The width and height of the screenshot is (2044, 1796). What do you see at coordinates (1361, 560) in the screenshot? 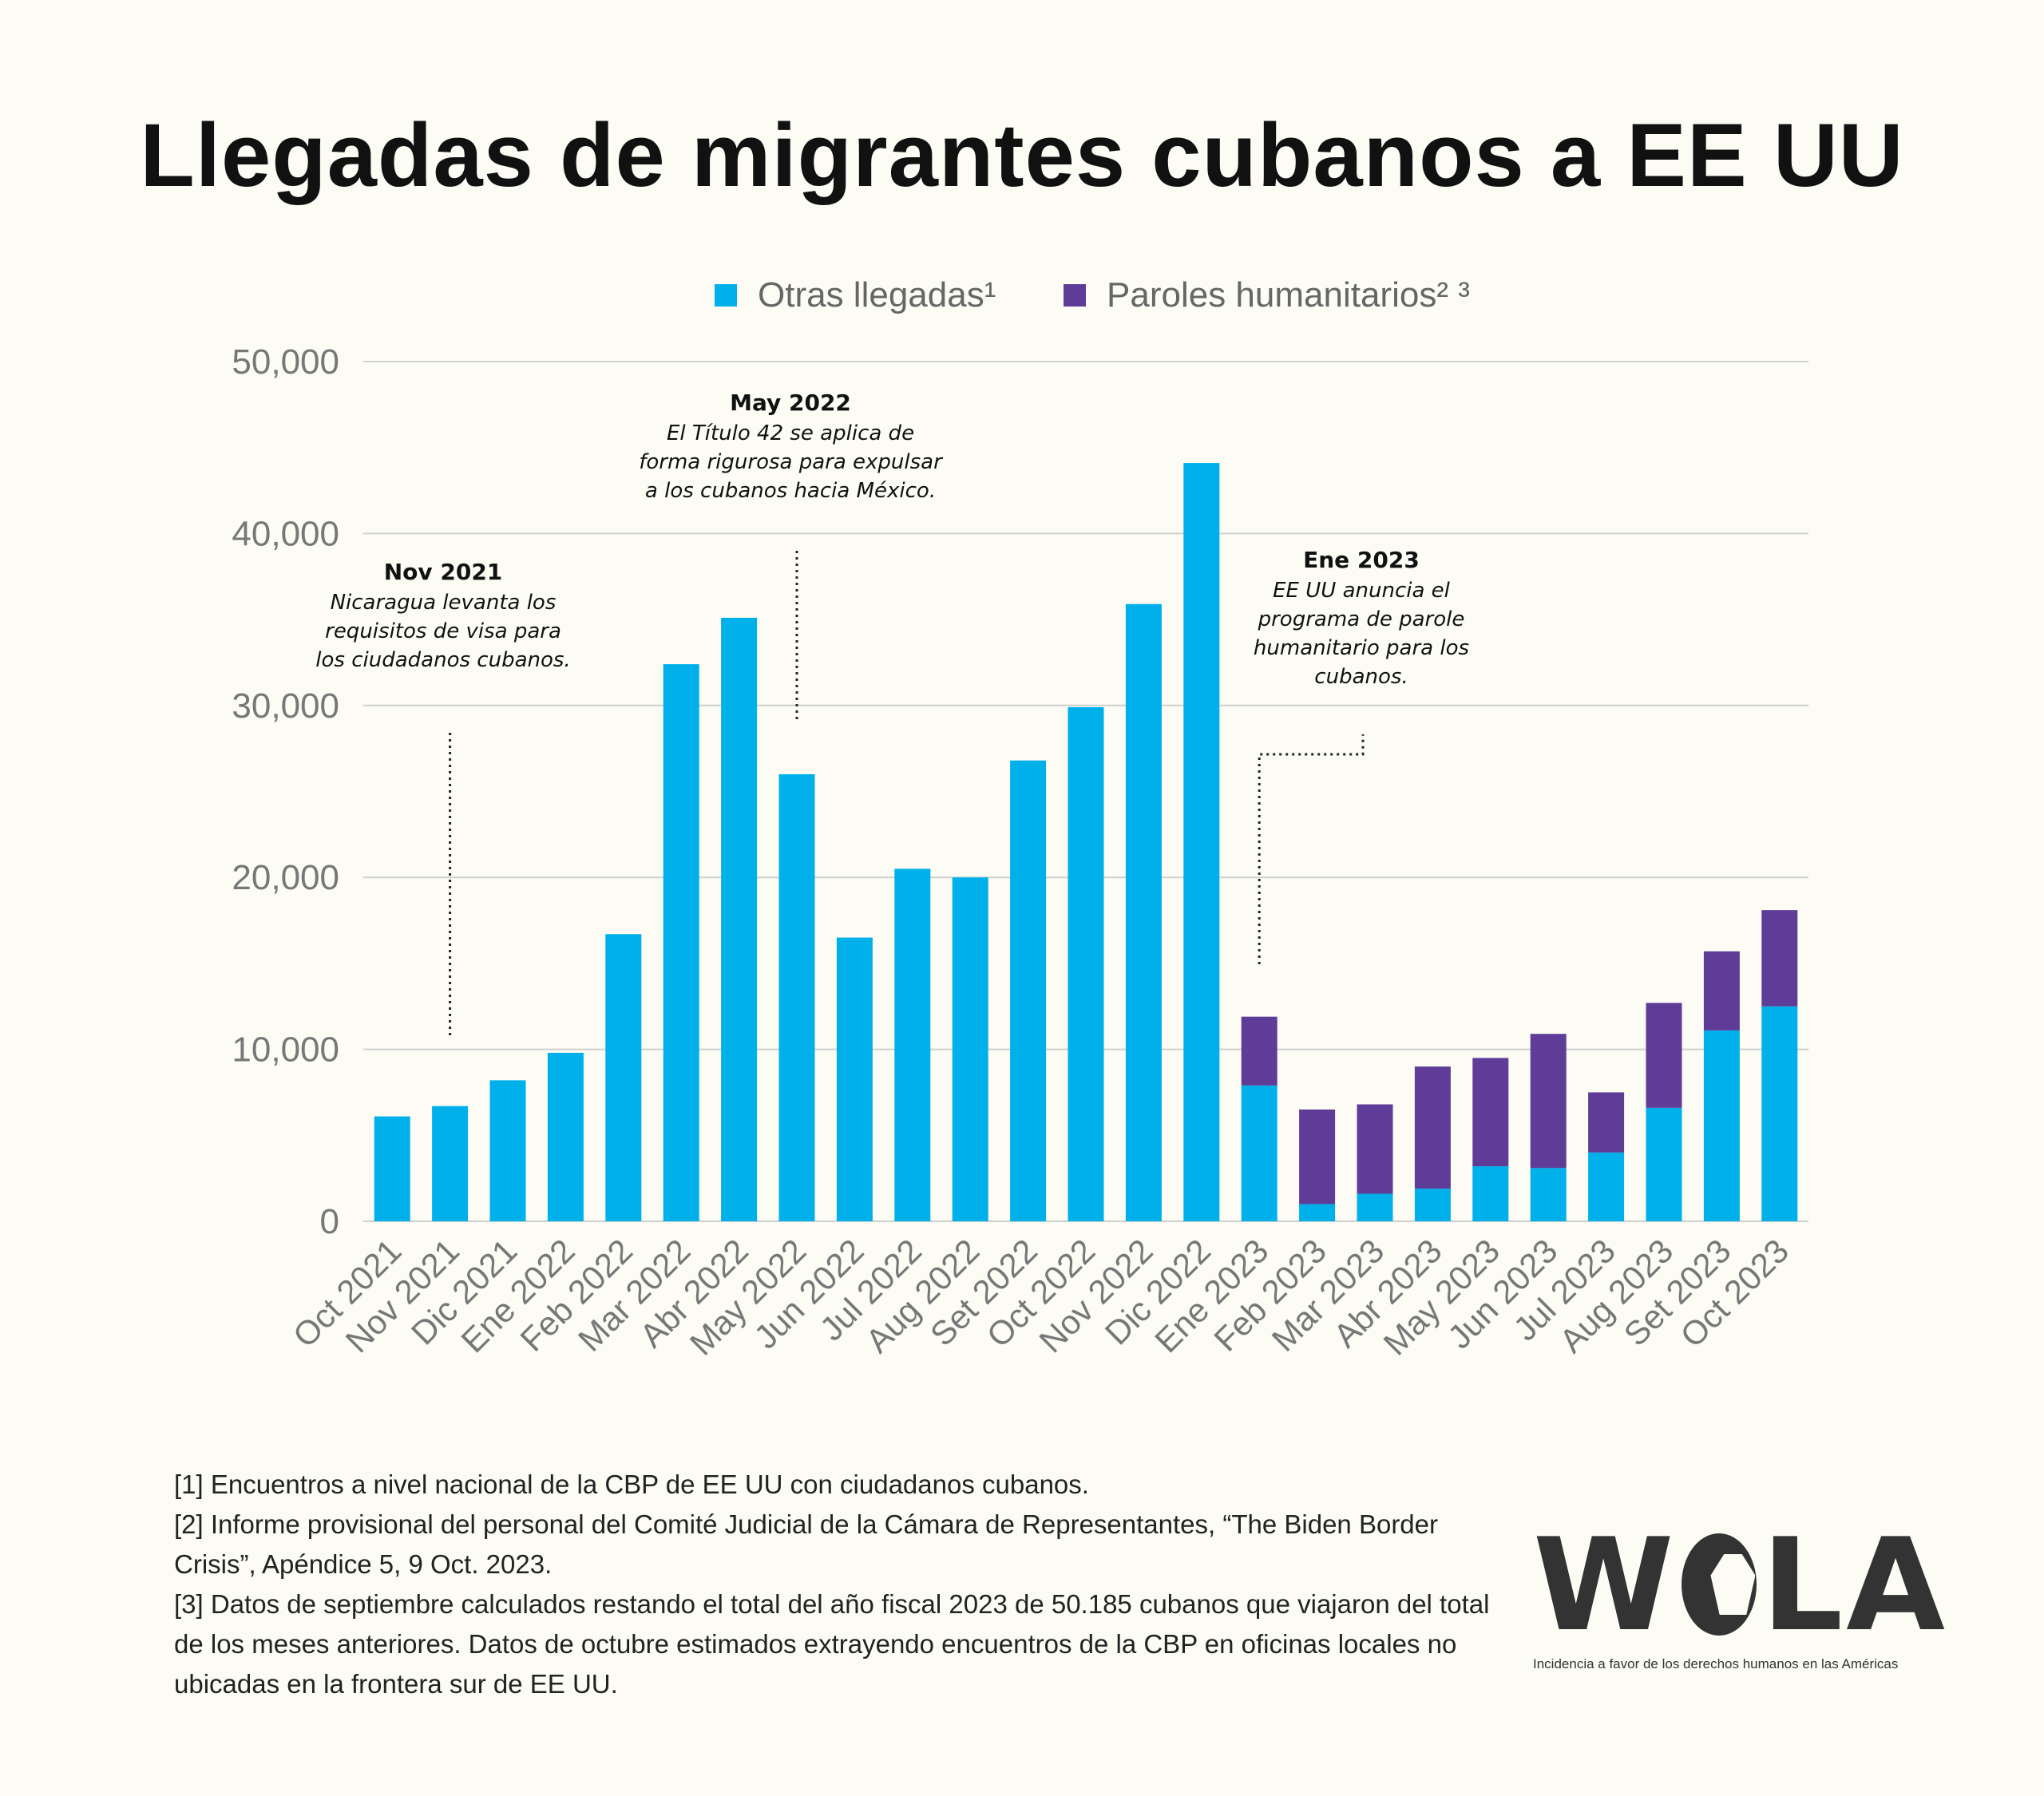
I see `annotation-title: Ene 2023` at bounding box center [1361, 560].